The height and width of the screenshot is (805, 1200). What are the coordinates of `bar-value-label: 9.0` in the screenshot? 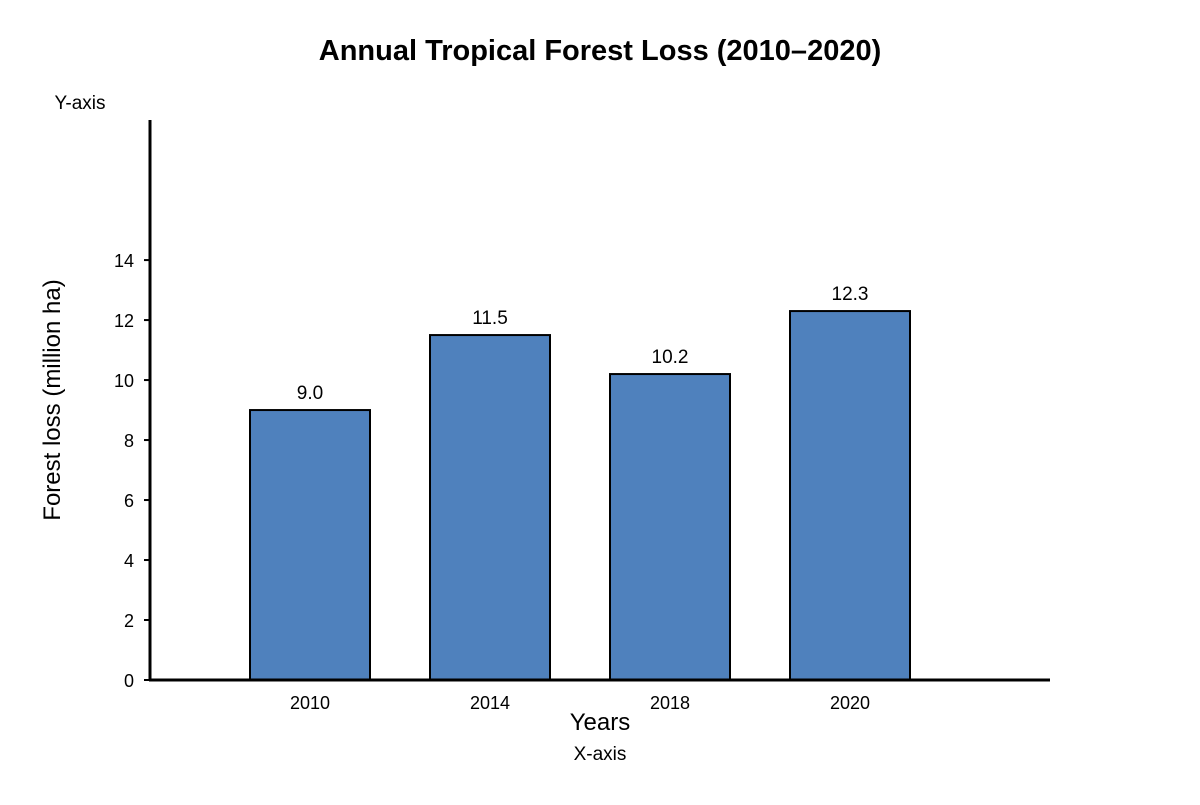 It's located at (310, 393).